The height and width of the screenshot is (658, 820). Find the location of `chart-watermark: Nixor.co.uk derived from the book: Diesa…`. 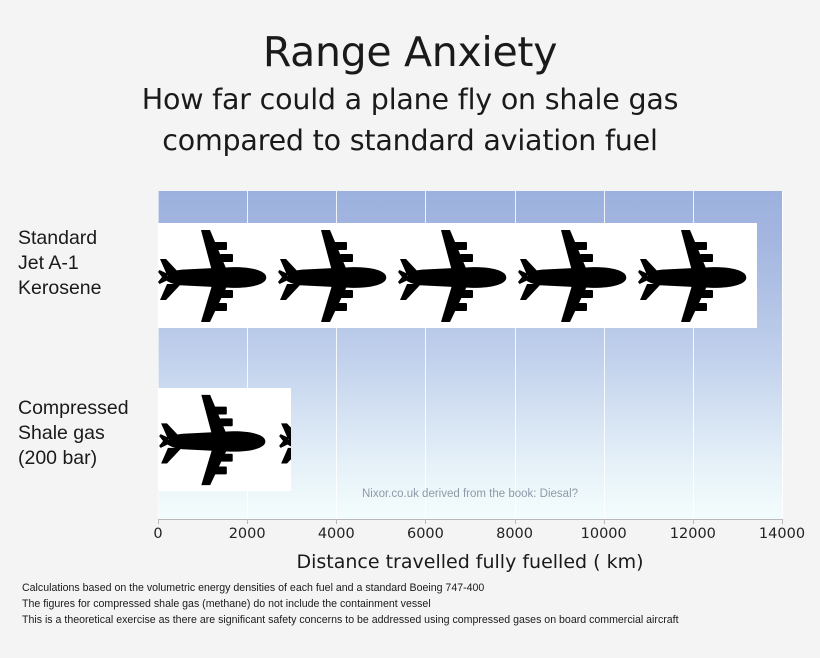

chart-watermark: Nixor.co.uk derived from the book: Diesa… is located at coordinates (470, 494).